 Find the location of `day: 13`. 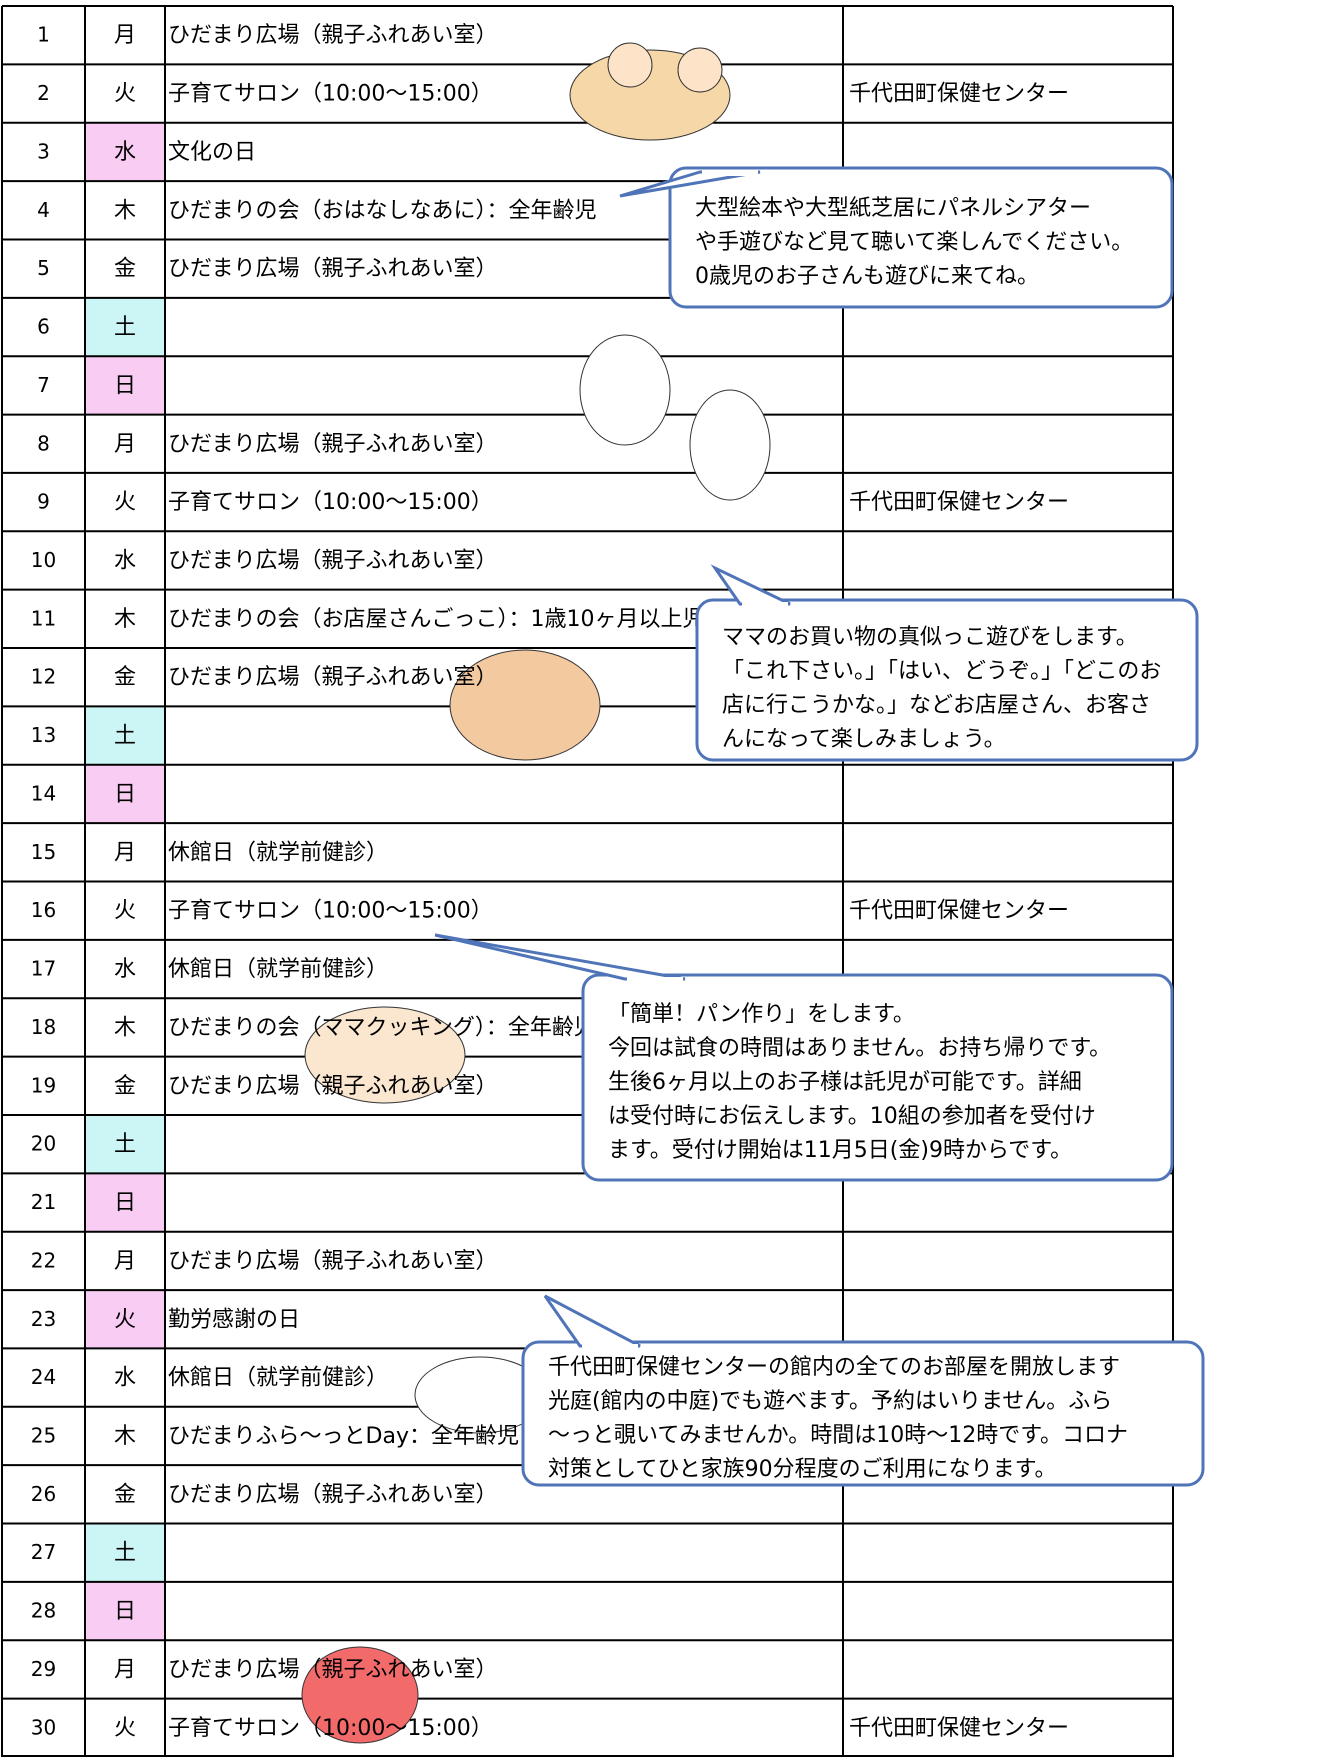

day: 13 is located at coordinates (43, 735).